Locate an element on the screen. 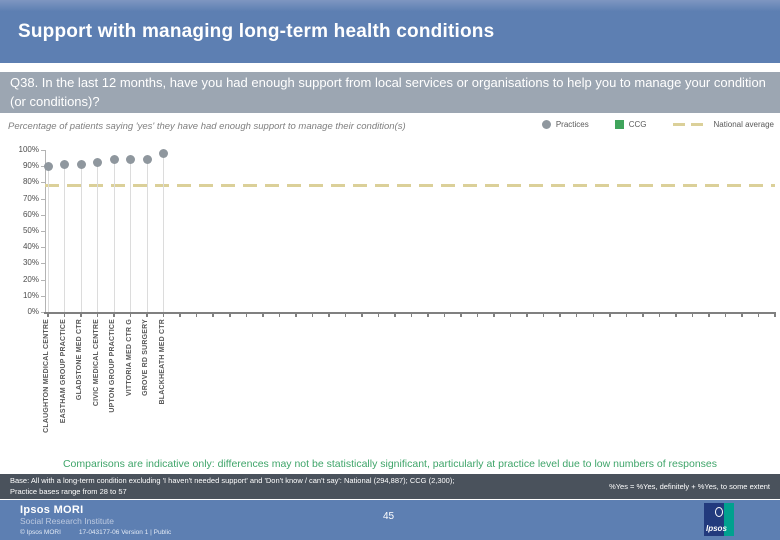  logo-wordmark: Ipsos is located at coordinates (716, 528).